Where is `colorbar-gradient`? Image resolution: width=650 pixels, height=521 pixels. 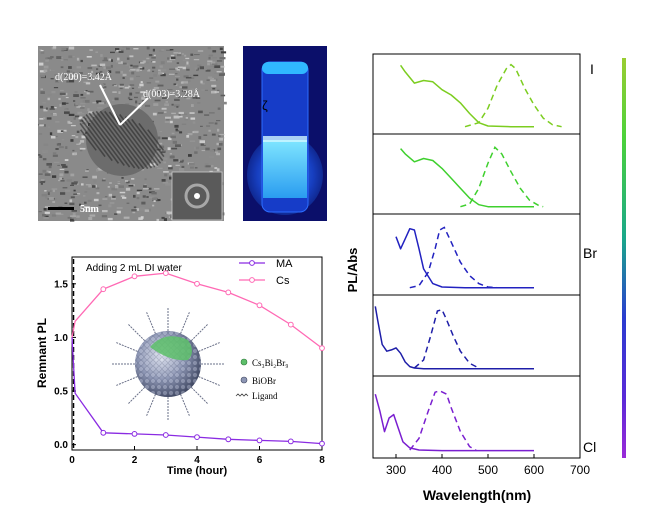
colorbar-gradient is located at coordinates (624, 258).